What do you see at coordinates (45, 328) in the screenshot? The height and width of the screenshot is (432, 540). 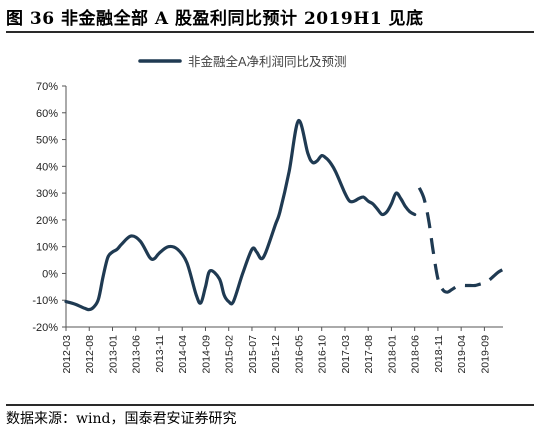 I see `y-tick-label: -20%` at bounding box center [45, 328].